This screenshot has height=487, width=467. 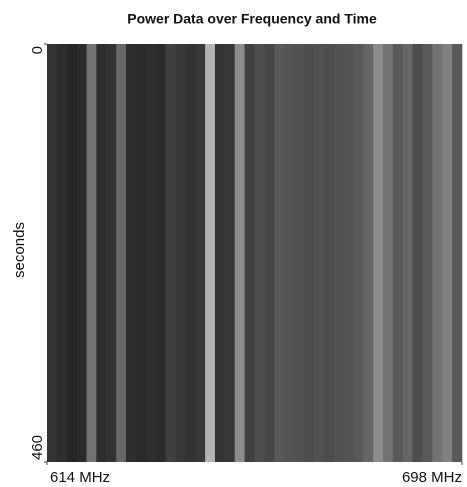 What do you see at coordinates (252, 19) in the screenshot?
I see `chart-title: Power Data over Frequency and Time` at bounding box center [252, 19].